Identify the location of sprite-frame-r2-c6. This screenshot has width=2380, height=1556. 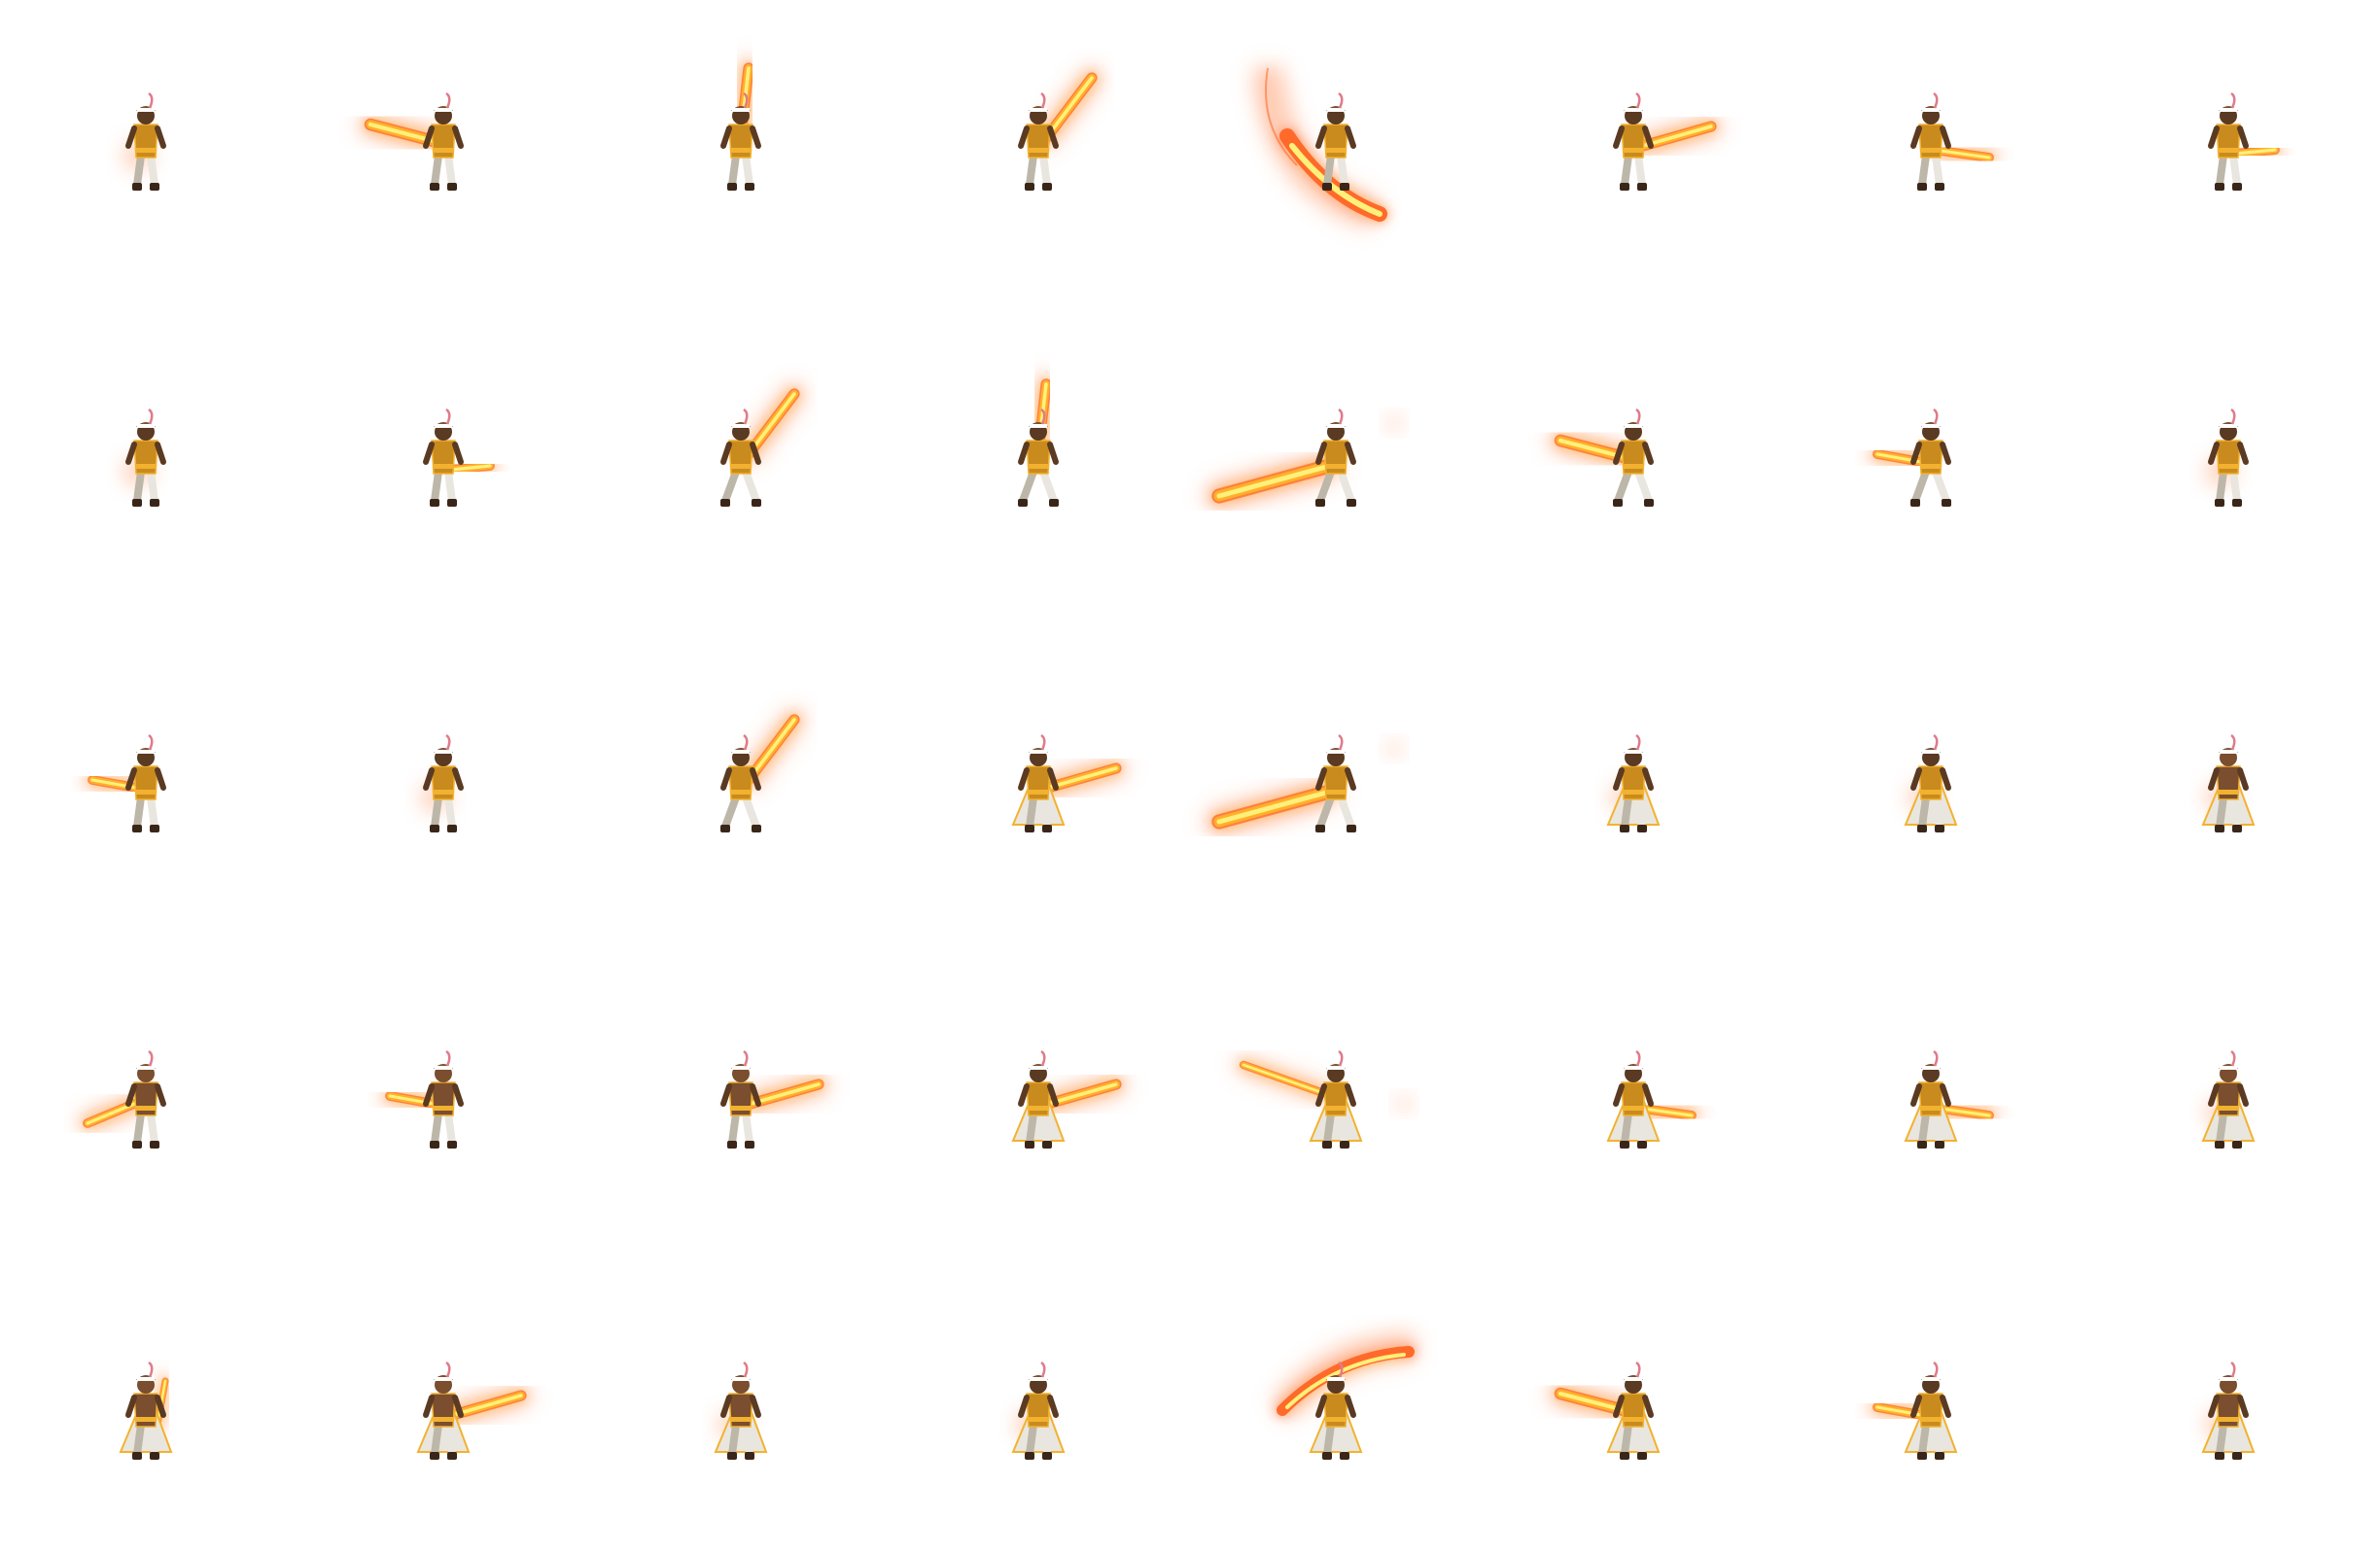
(1931, 782).